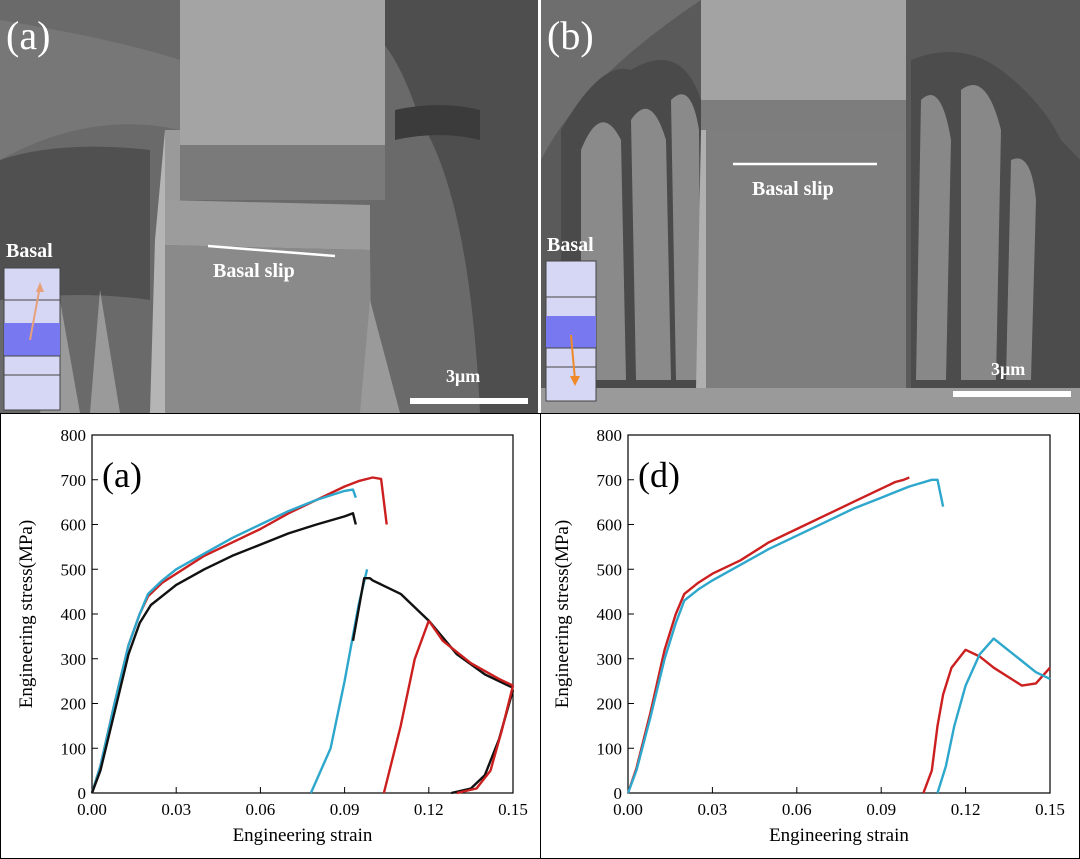  What do you see at coordinates (570, 245) in the screenshot?
I see `basal-crystal-label-b: Basal` at bounding box center [570, 245].